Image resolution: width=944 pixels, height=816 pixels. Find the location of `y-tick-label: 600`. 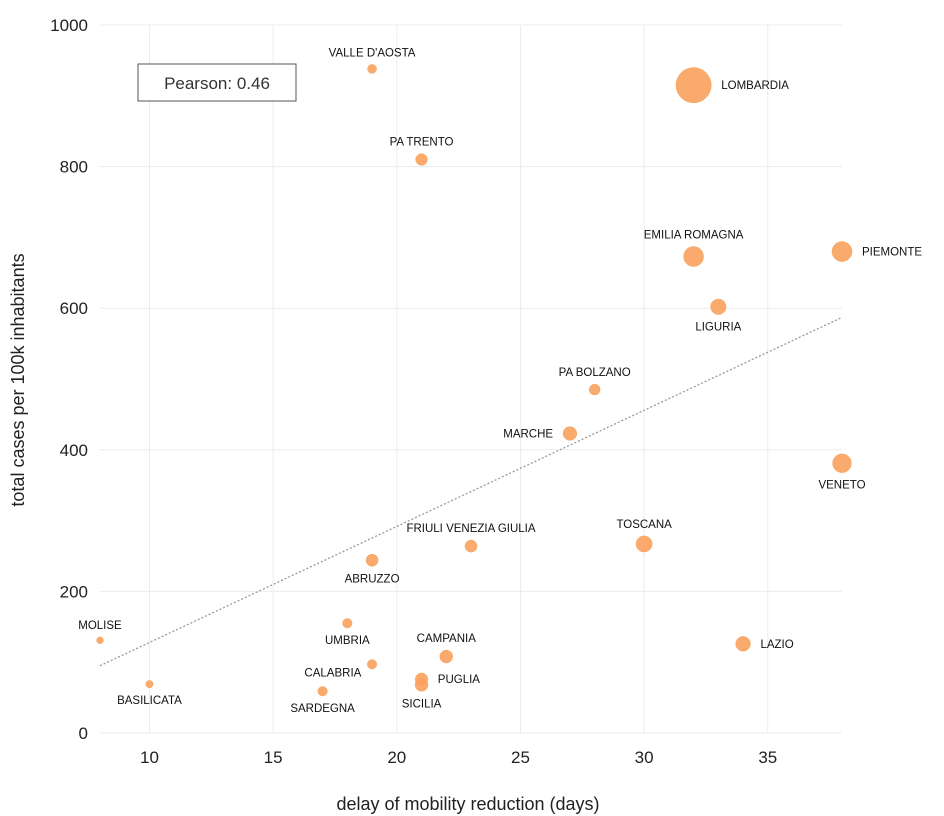

y-tick-label: 600 is located at coordinates (74, 308).